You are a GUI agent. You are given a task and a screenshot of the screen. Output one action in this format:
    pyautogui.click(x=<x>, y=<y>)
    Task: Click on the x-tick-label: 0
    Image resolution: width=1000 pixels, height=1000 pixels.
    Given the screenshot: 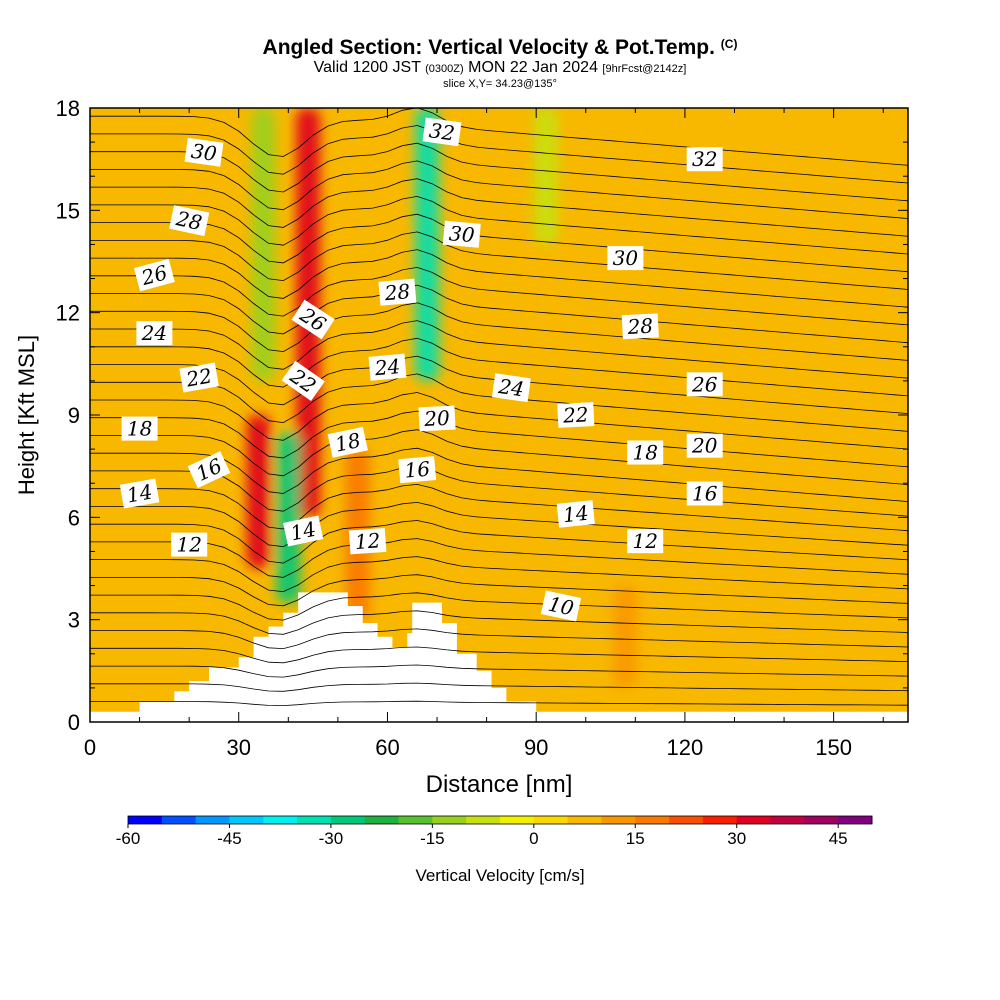 What is the action you would take?
    pyautogui.click(x=90, y=747)
    